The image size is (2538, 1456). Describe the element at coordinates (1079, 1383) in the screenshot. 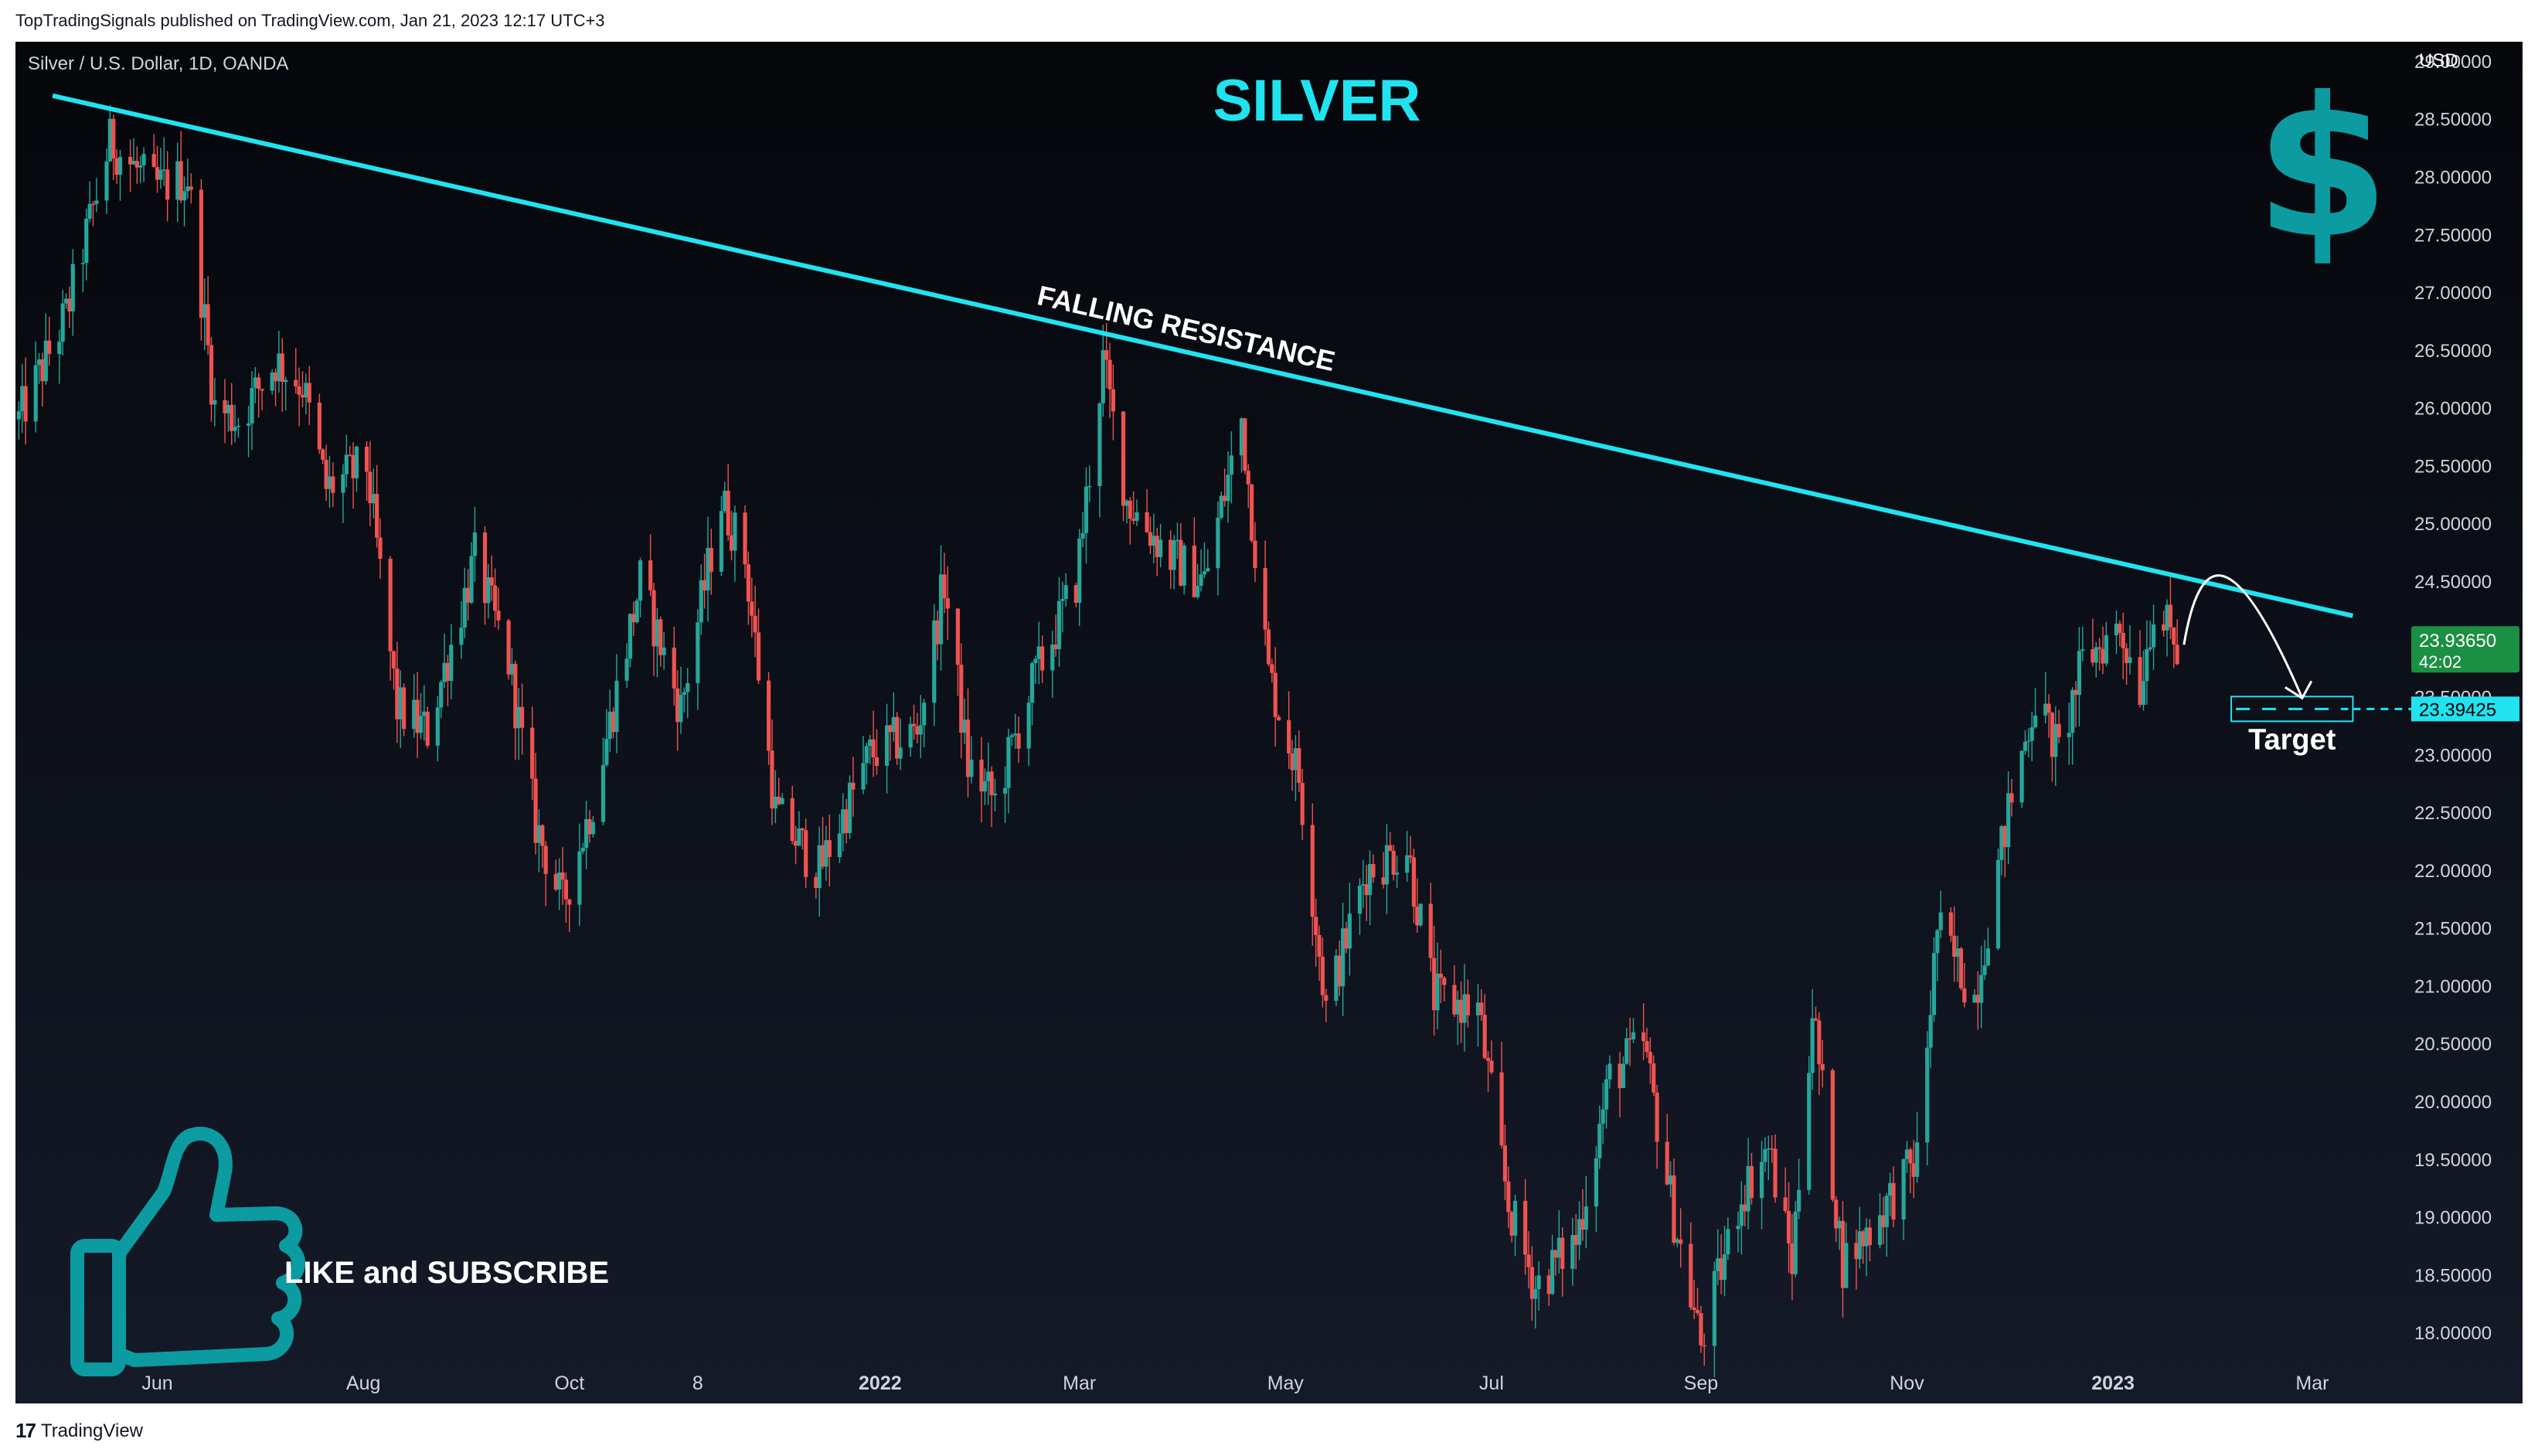

I see `x-tick-label: Mar` at that location.